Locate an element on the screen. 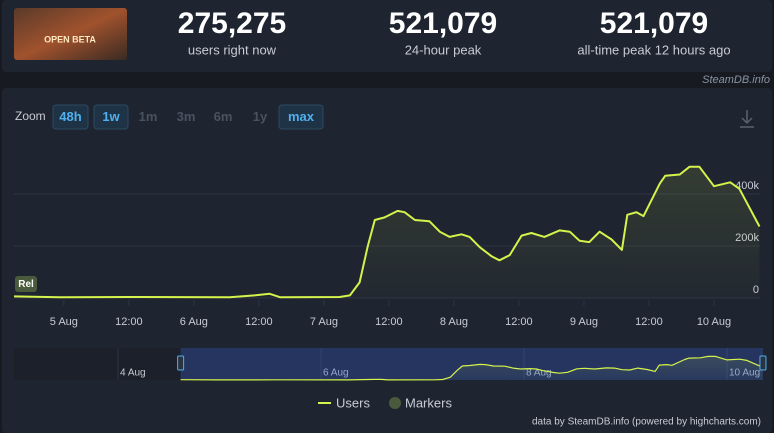 Image resolution: width=774 pixels, height=433 pixels. zoom-button-label: 3m is located at coordinates (186, 116).